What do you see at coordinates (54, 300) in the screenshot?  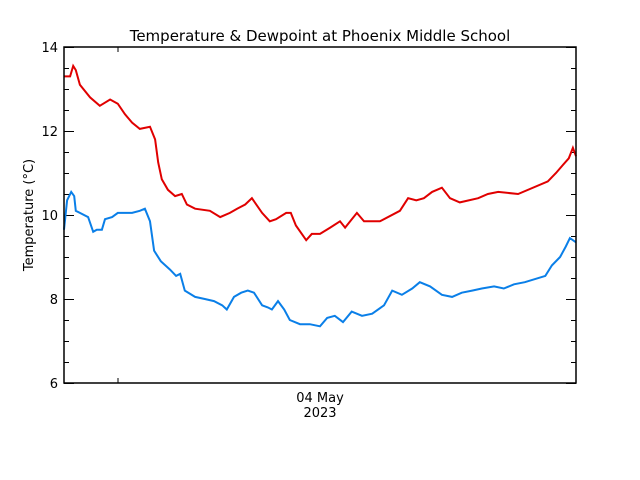 I see `y-tick-label-8: 8` at bounding box center [54, 300].